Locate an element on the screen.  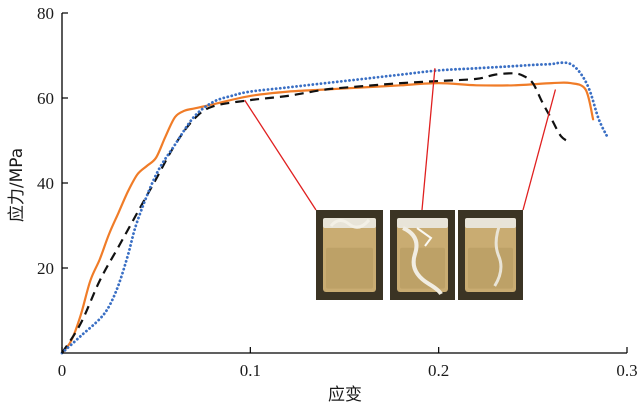
x-axis-label: 应变 is located at coordinates (345, 395).